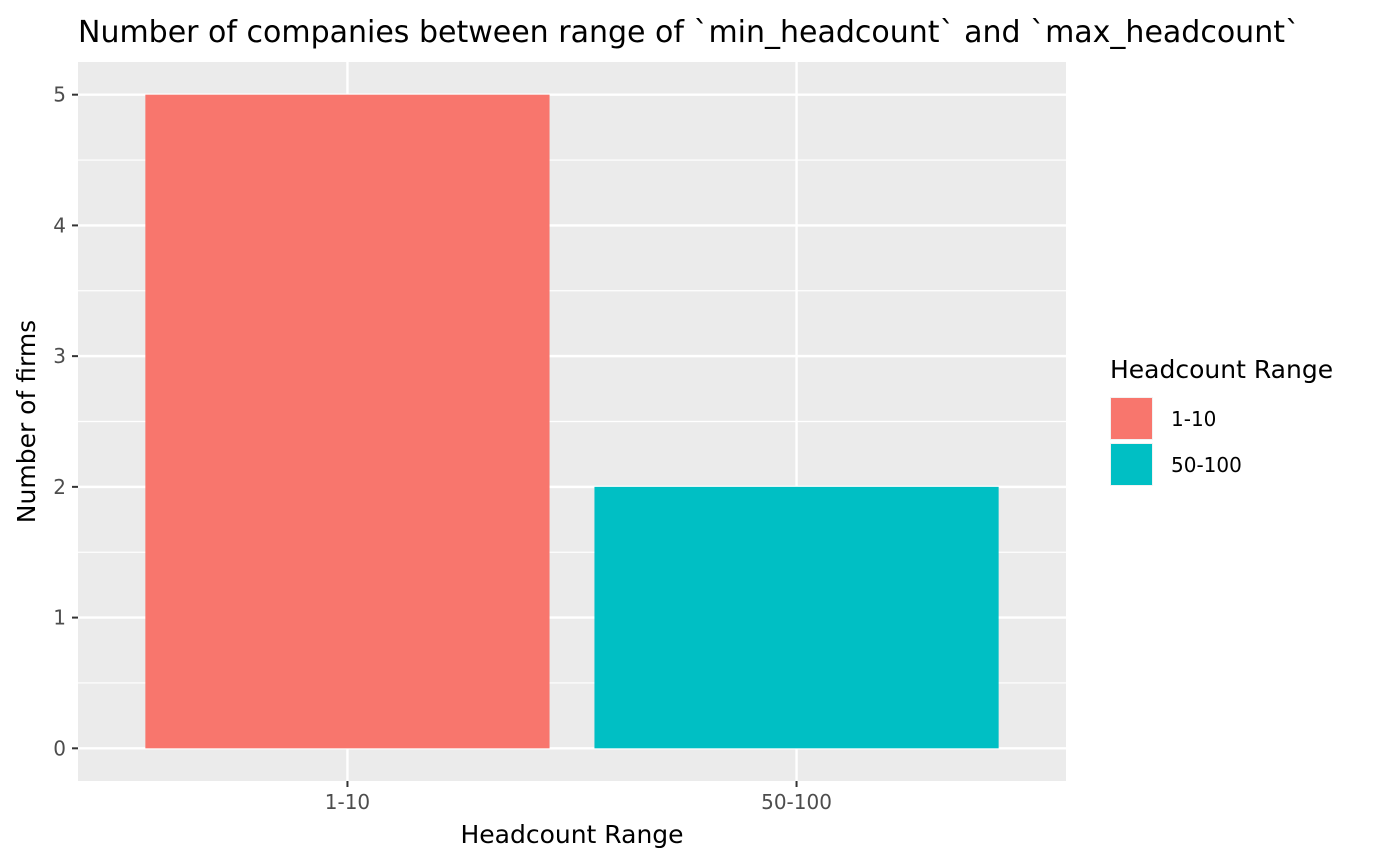 The width and height of the screenshot is (1400, 865). What do you see at coordinates (59, 225) in the screenshot?
I see `y-tick-label: 4` at bounding box center [59, 225].